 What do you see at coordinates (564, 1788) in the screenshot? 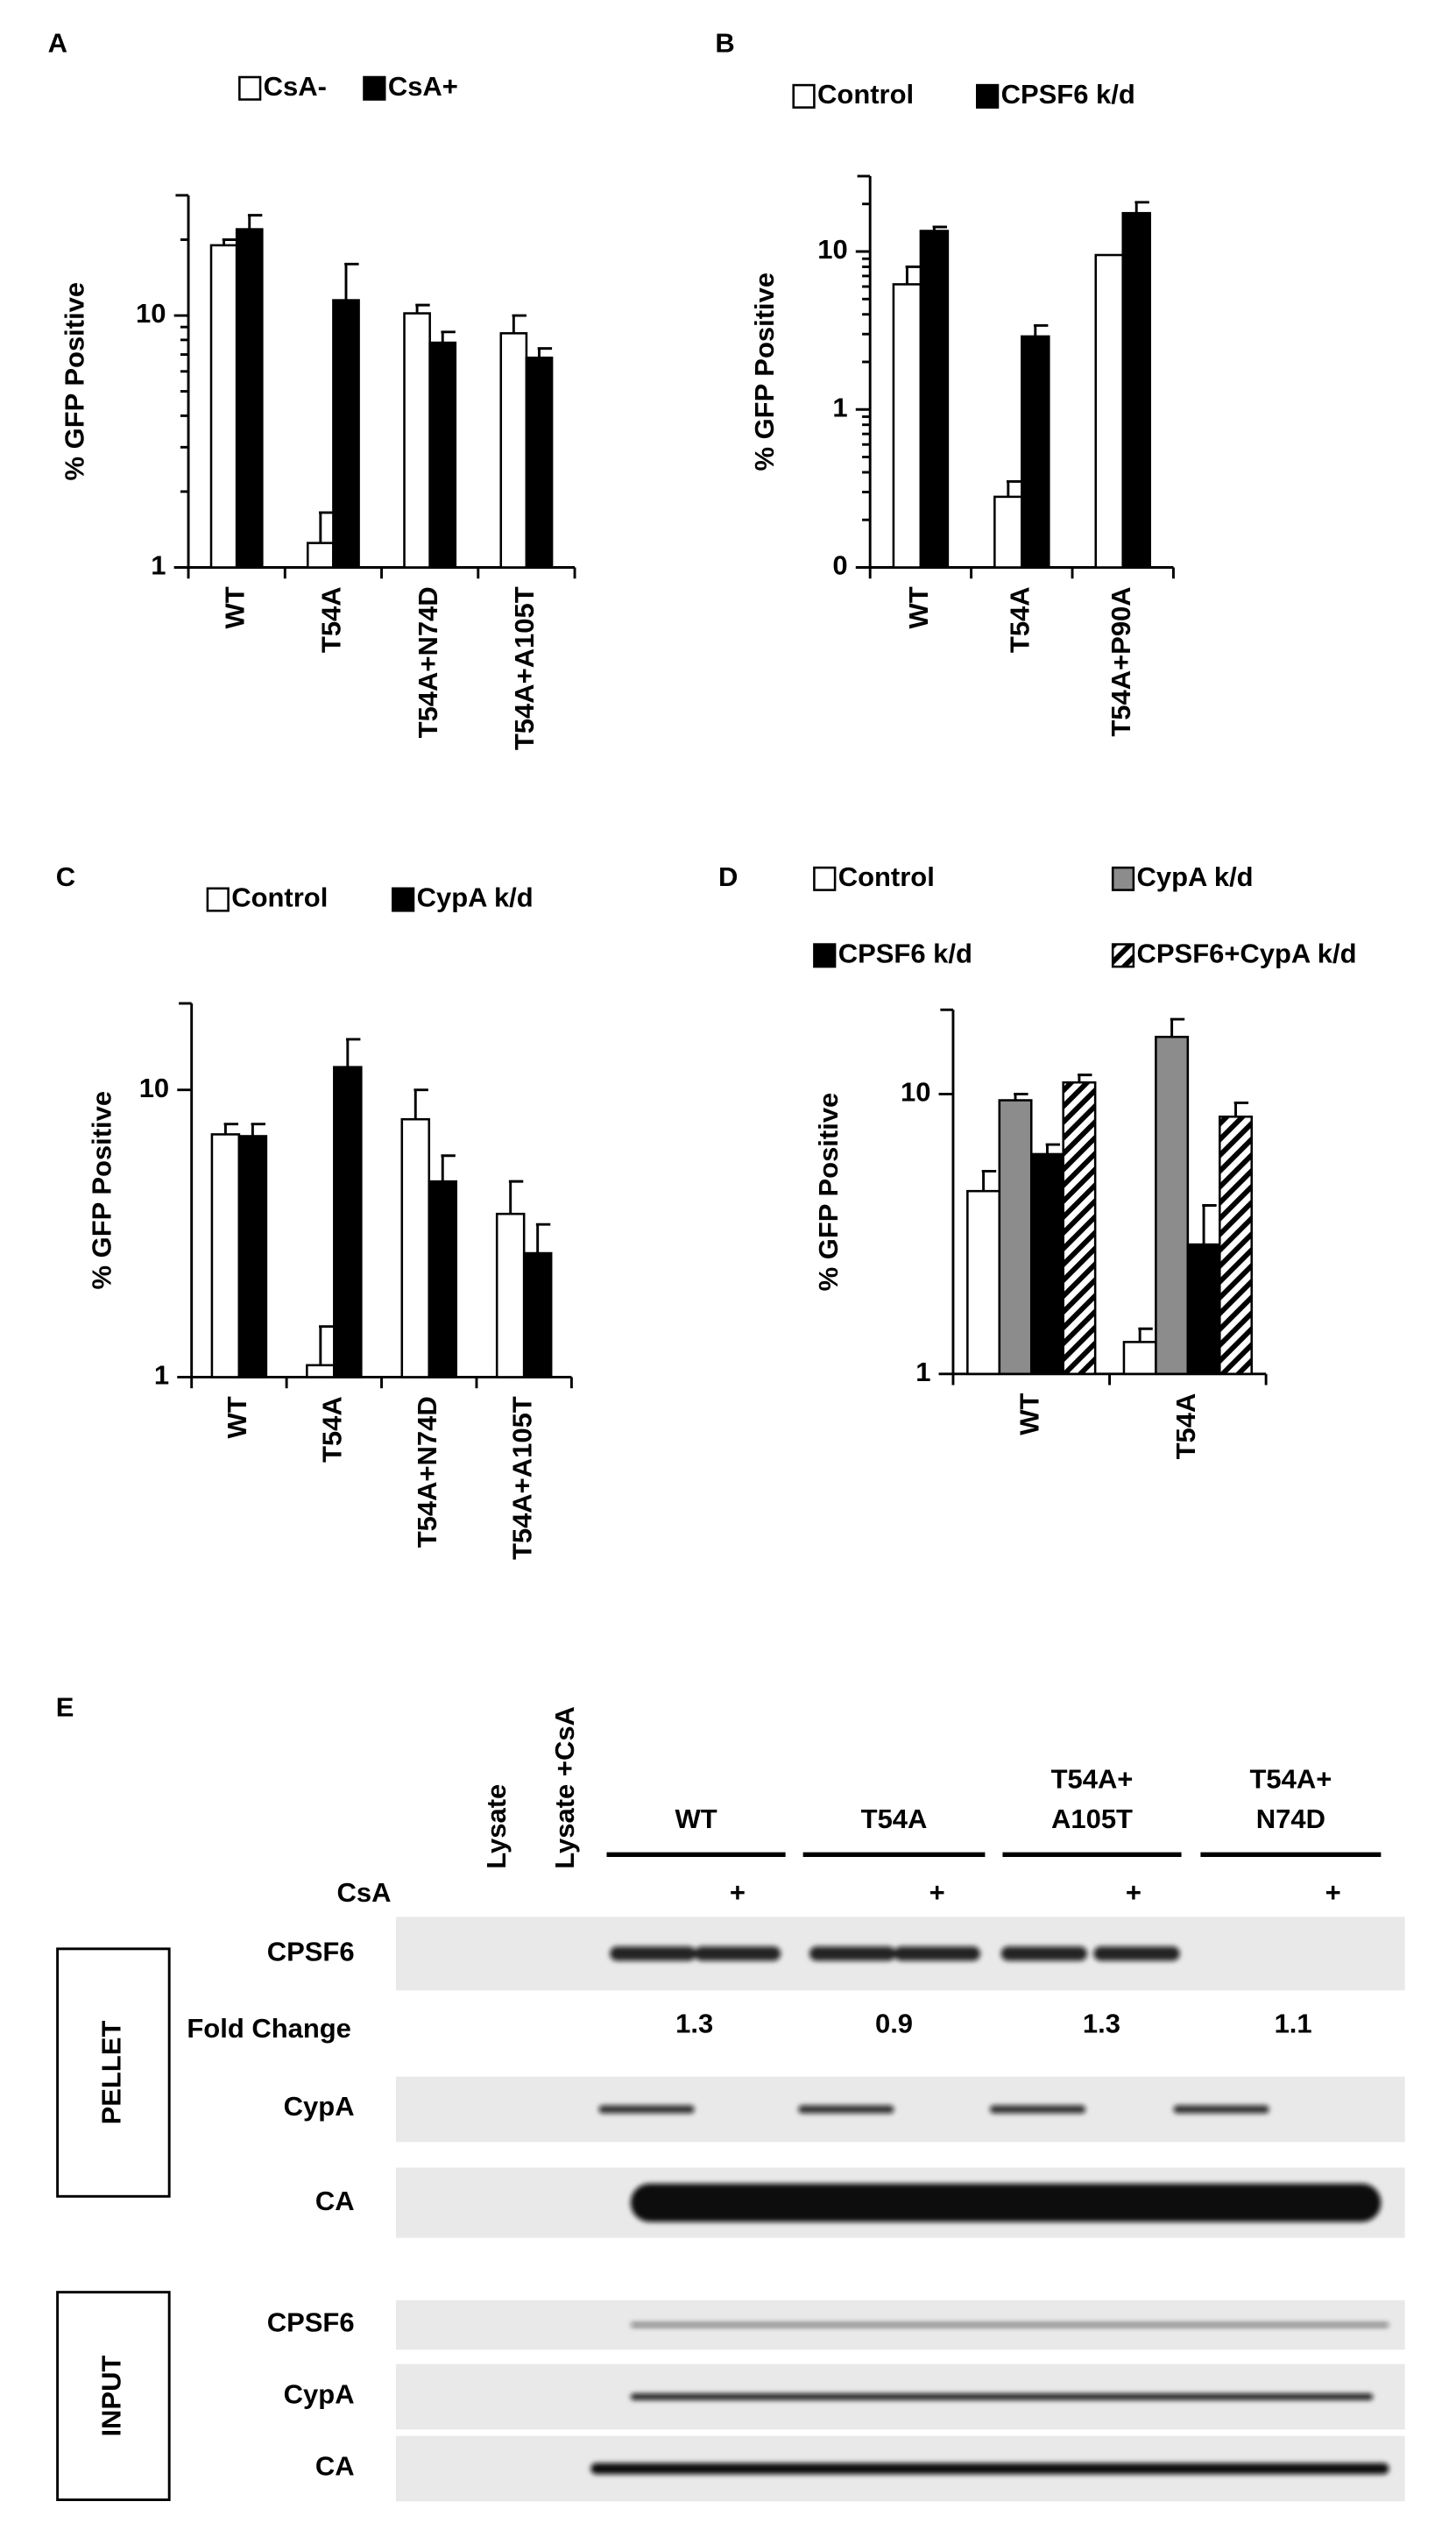
I see `lane-label: Lysate +CsA` at bounding box center [564, 1788].